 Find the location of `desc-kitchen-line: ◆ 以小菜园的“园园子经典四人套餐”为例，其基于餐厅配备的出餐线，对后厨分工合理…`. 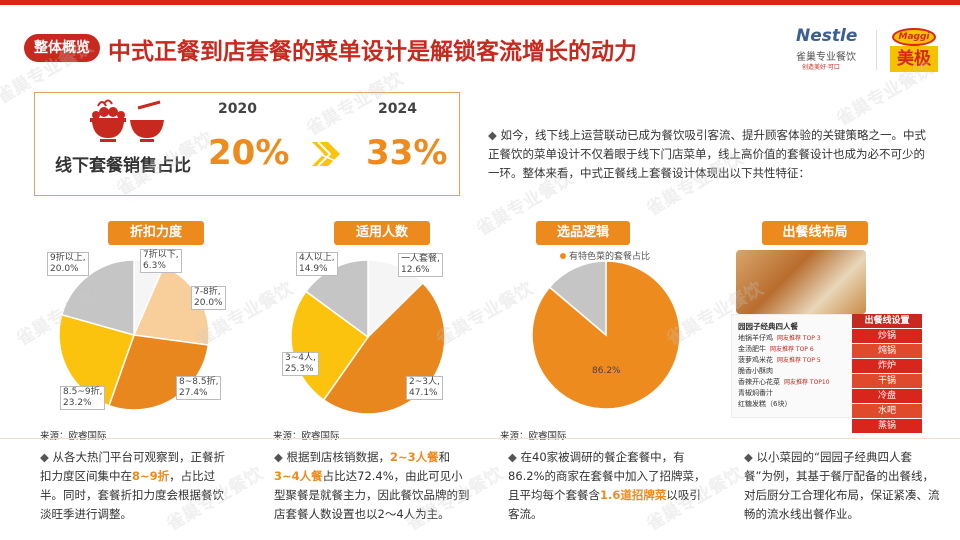

desc-kitchen-line: ◆ 以小菜园的“园园子经典四人套餐”为例，其基于餐厅配备的出餐线，对后厨分工合理… is located at coordinates (842, 486).